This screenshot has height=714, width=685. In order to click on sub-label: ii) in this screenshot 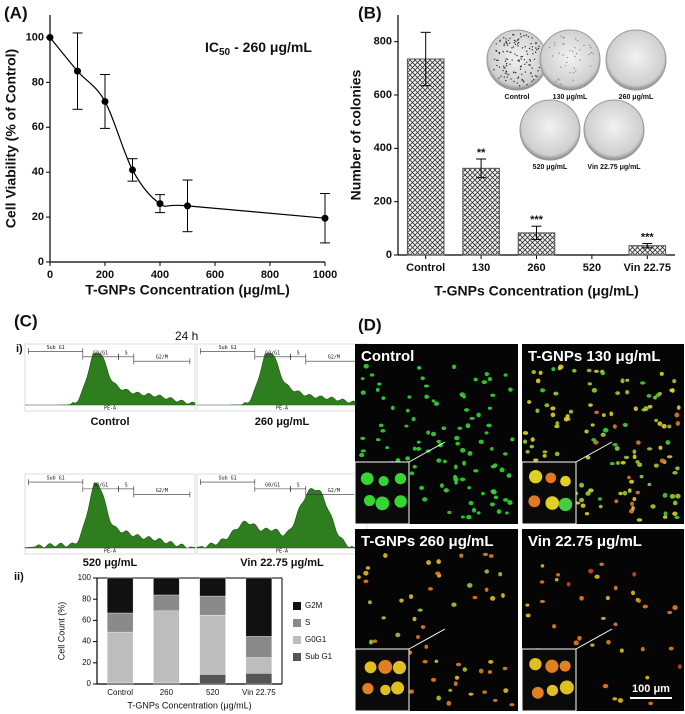, I will do `click(19, 577)`.